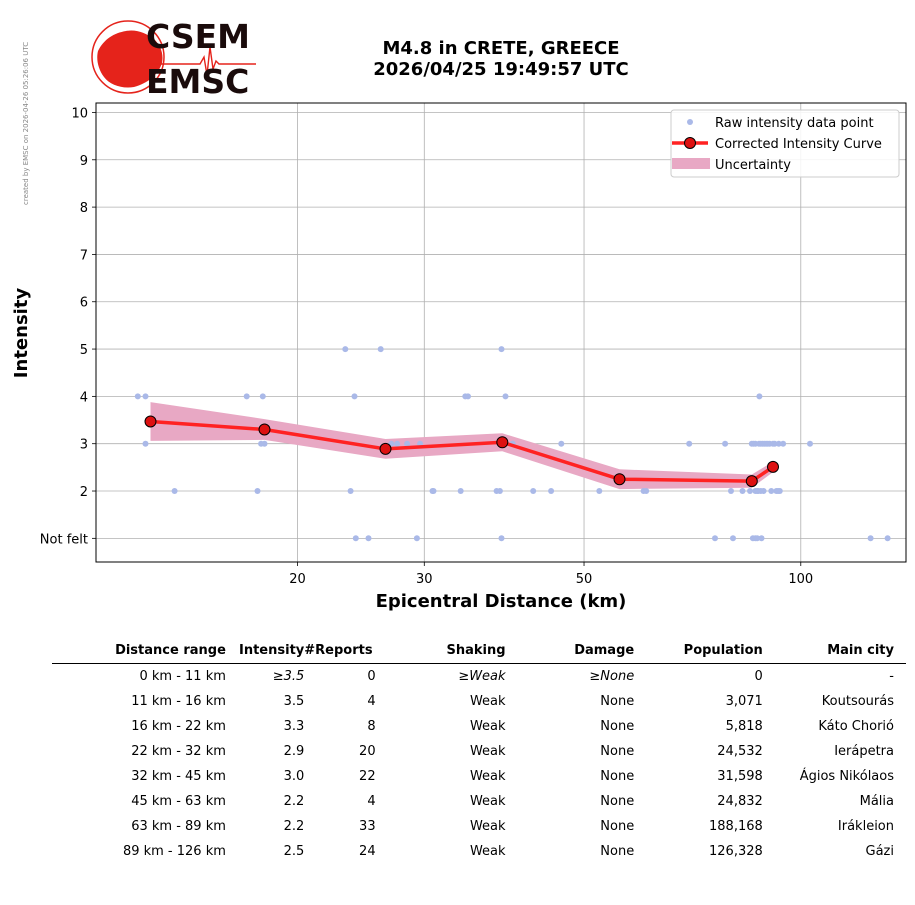  Describe the element at coordinates (84, 350) in the screenshot. I see `y-tick-label: 5` at that location.